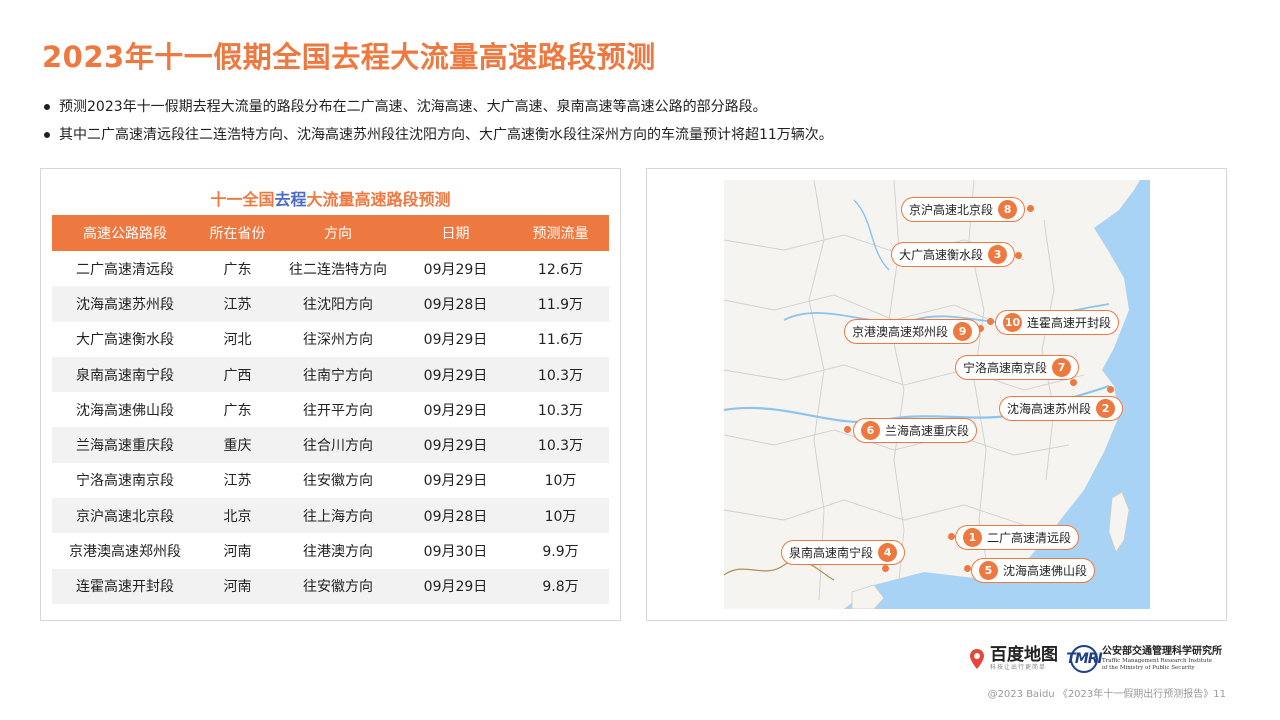  I want to click on cell-direction: 往港澳方向, so click(338, 552).